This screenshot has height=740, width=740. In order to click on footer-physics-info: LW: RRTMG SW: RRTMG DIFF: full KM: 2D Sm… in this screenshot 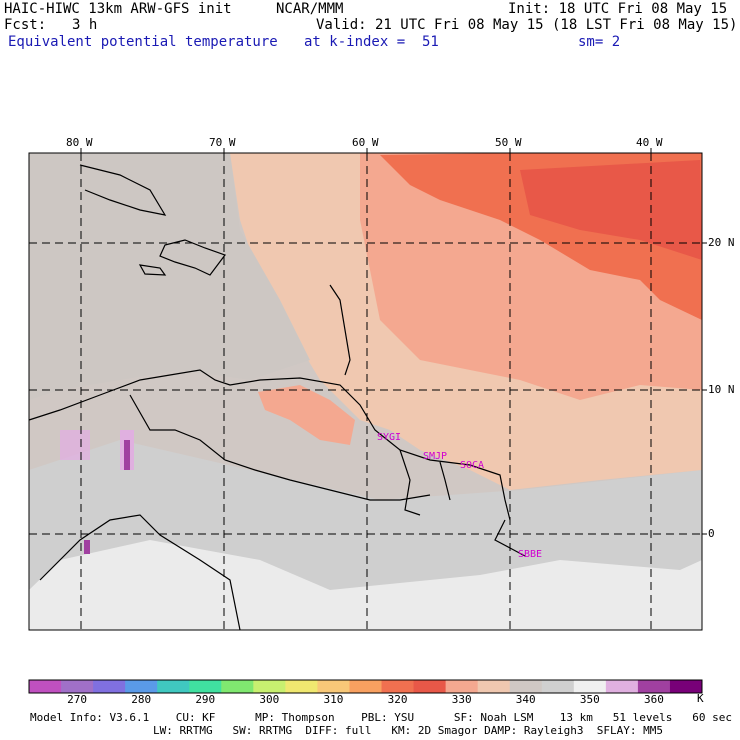, I will do `click(408, 730)`.